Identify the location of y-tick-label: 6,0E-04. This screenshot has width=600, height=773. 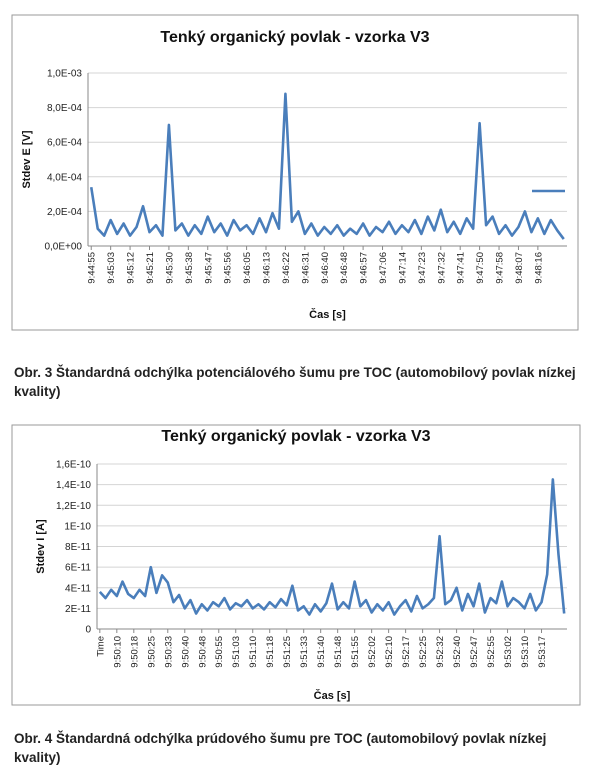
(64, 143).